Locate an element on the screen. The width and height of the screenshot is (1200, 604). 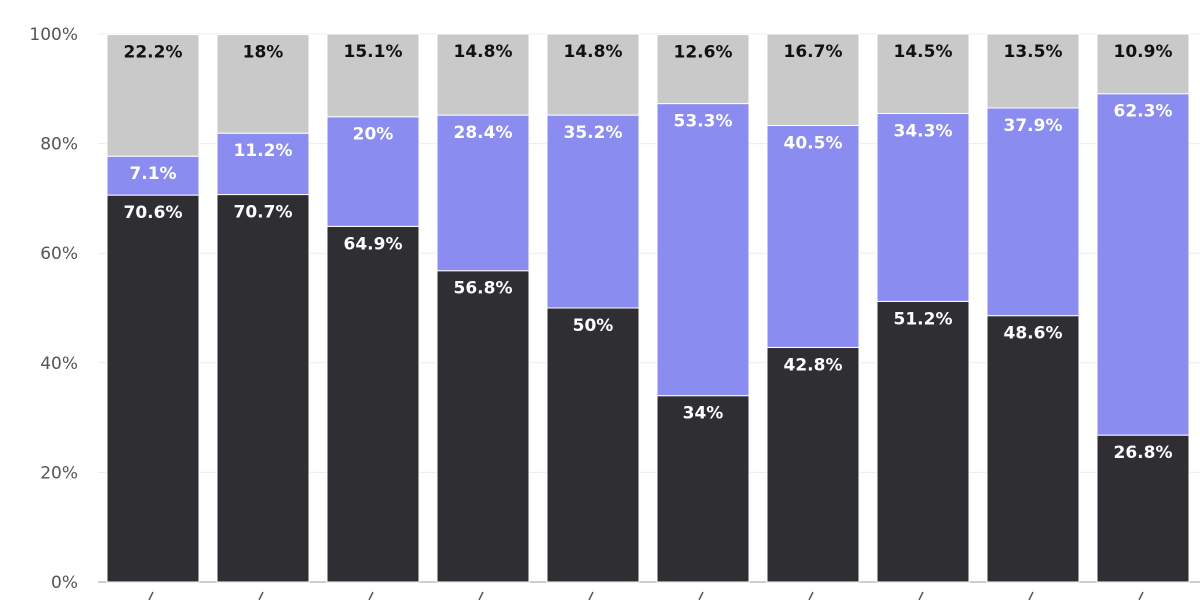
y-axis-tick-labels: 0% 20% 40% 60% 80% 100% is located at coordinates (53, 309).